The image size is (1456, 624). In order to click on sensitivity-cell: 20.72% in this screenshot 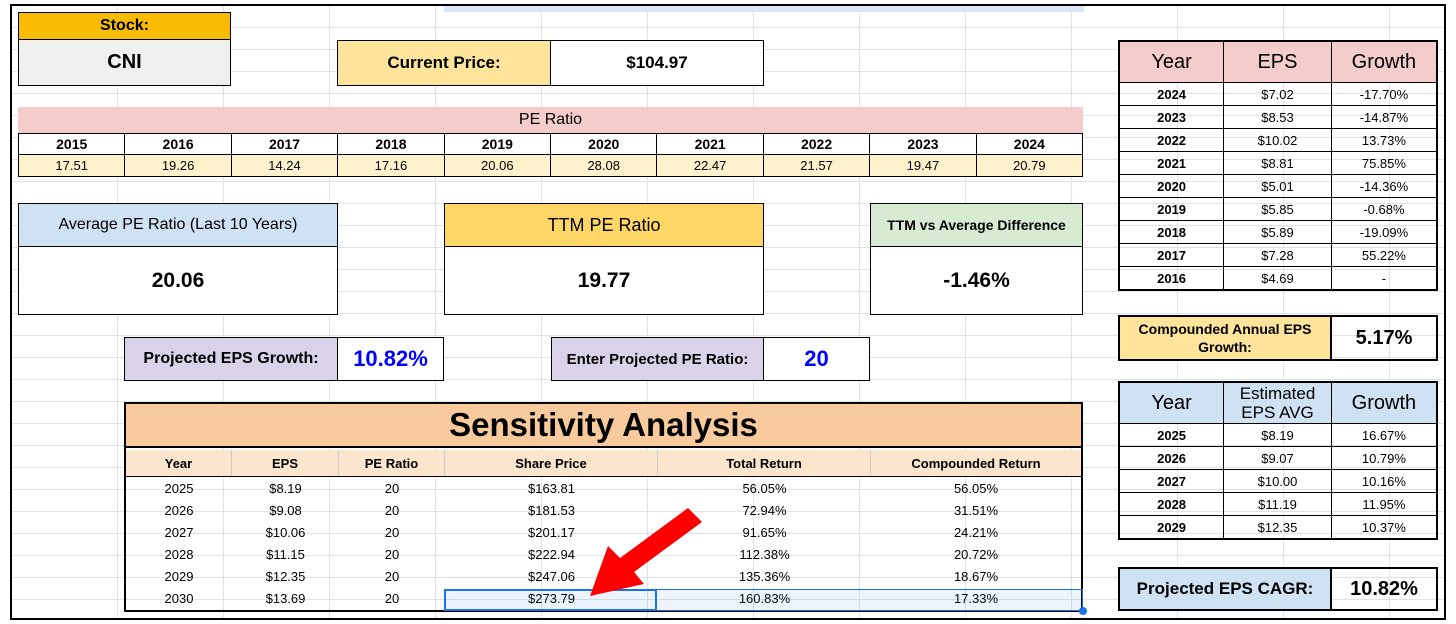, I will do `click(976, 554)`.